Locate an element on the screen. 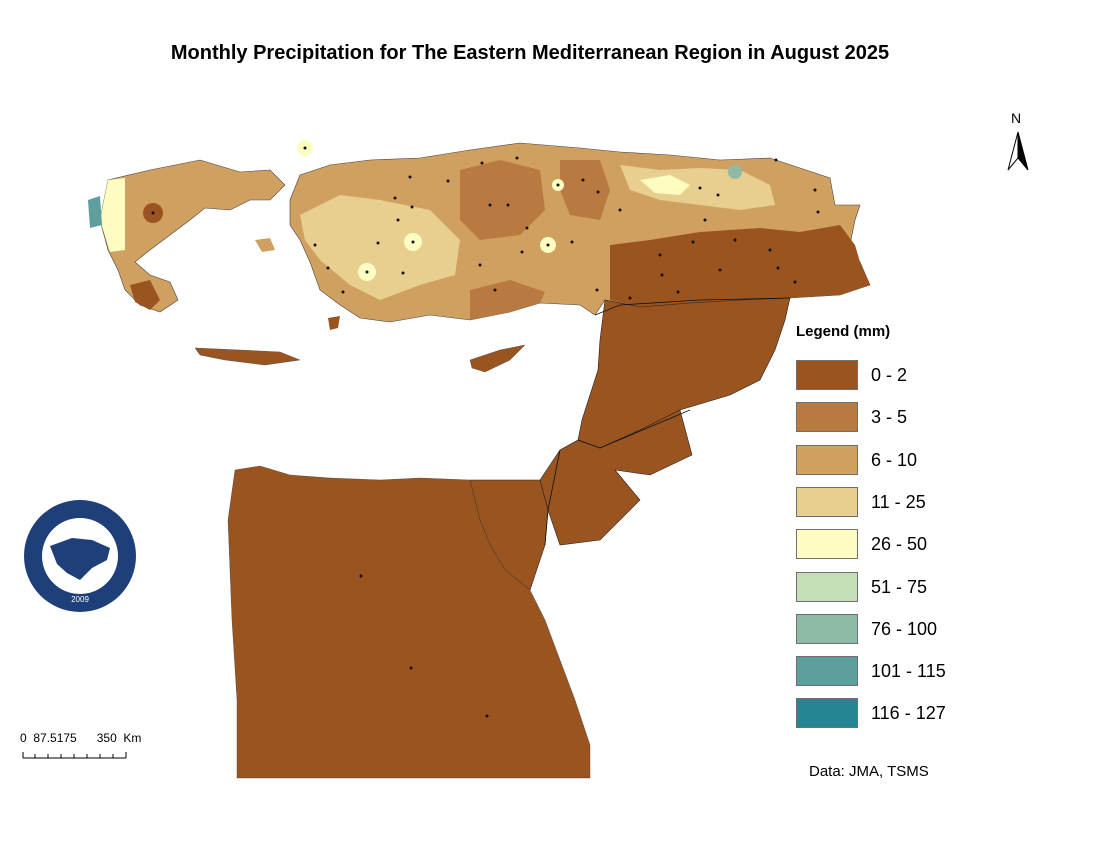  legend-label: 3 - 5 is located at coordinates (889, 417).